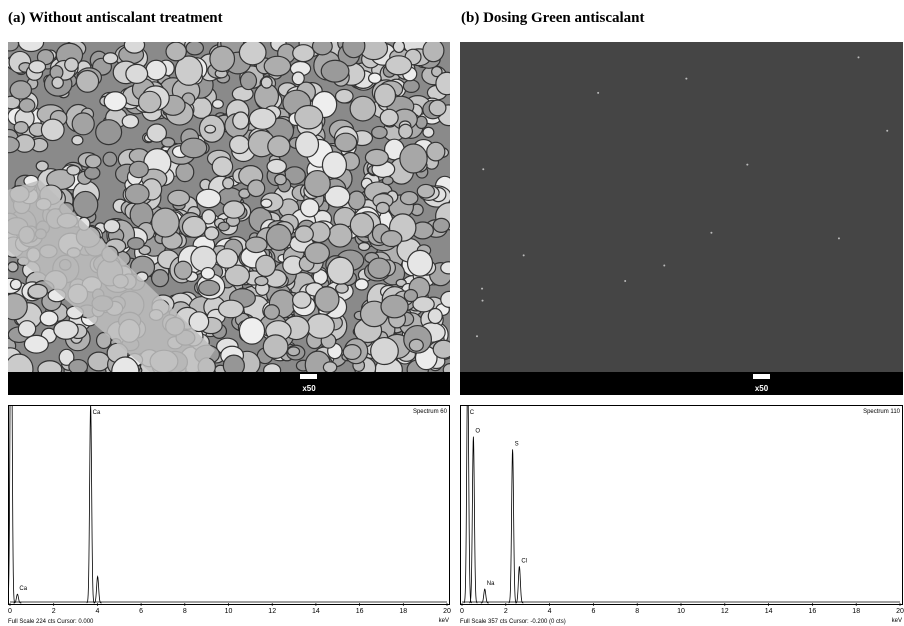  What do you see at coordinates (882, 412) in the screenshot?
I see `spectrum-name: Spectrum 110` at bounding box center [882, 412].